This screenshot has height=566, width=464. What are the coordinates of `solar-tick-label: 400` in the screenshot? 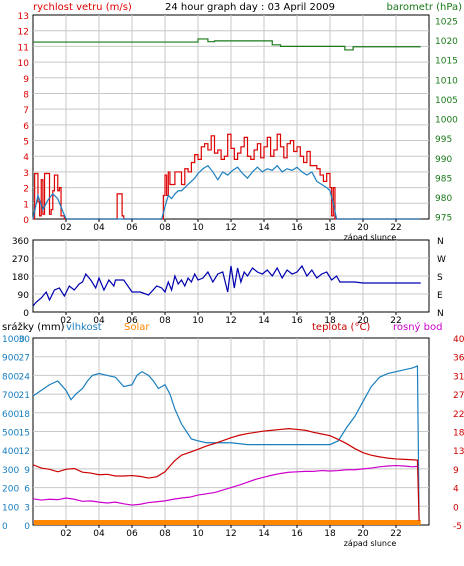 It's located at (10, 452).